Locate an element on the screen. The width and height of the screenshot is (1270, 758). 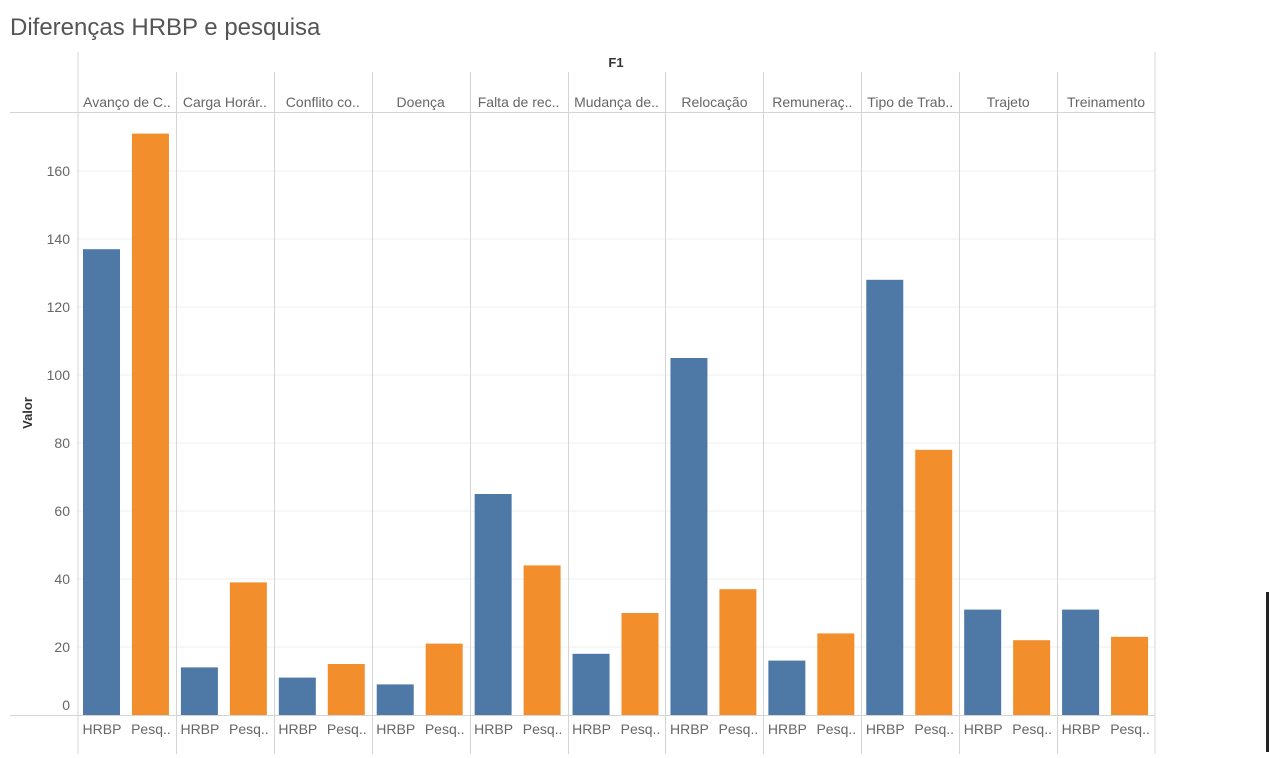
category-label: Avanço de C.. is located at coordinates (127, 102).